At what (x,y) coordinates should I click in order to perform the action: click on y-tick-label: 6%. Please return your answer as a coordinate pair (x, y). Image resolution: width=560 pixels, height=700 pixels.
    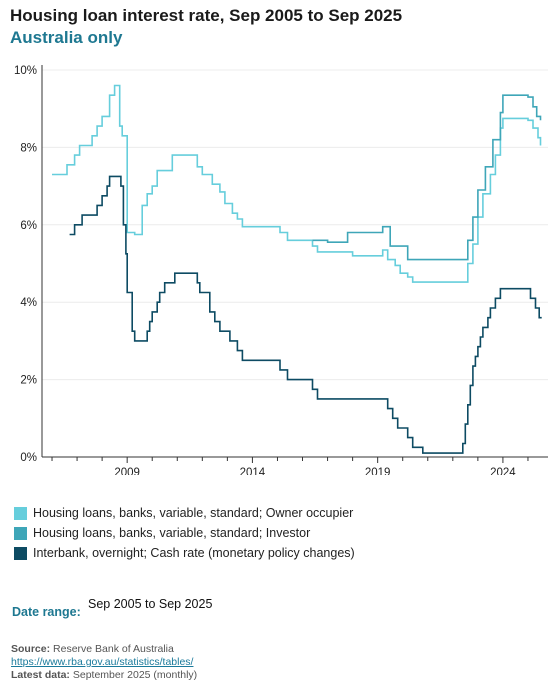
    Looking at the image, I should click on (28, 226).